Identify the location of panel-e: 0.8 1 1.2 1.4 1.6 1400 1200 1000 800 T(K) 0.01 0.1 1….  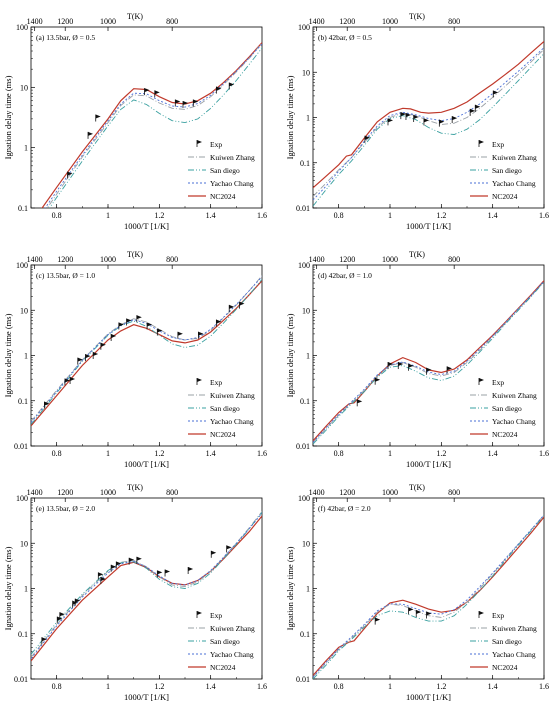
(135, 592).